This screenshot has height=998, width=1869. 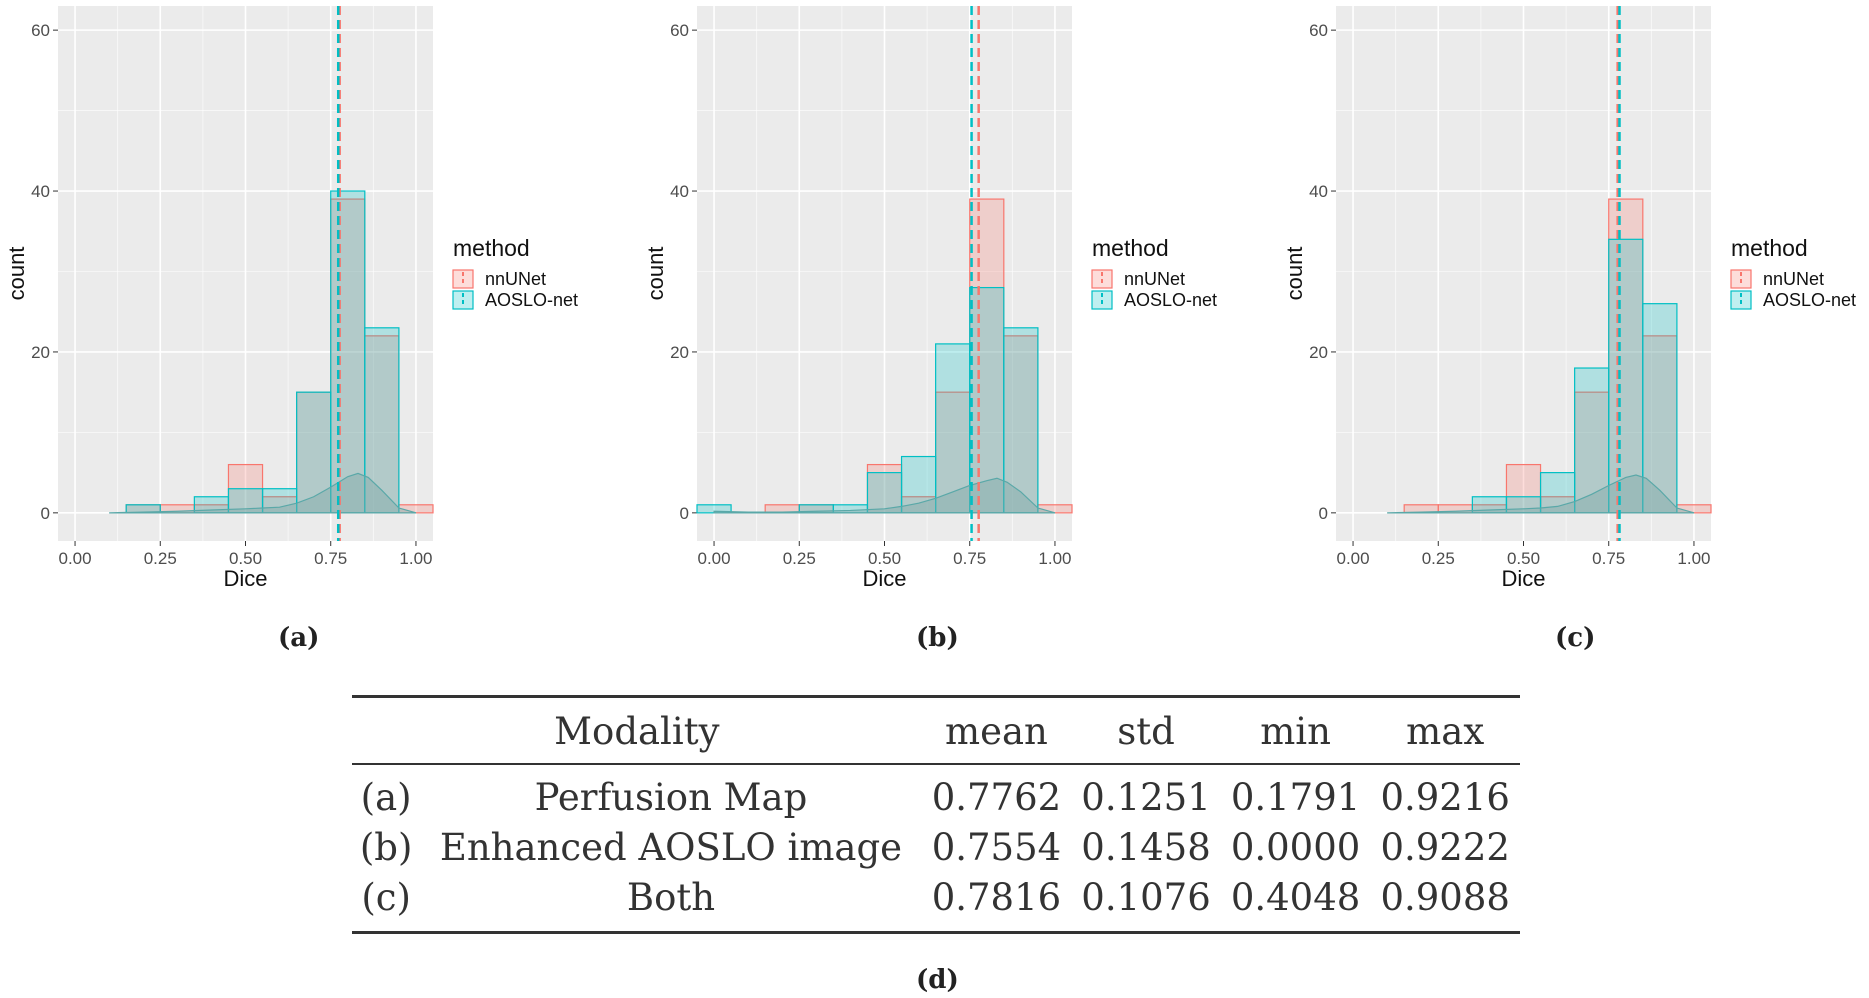 What do you see at coordinates (937, 638) in the screenshot?
I see `caption-b: (b)` at bounding box center [937, 638].